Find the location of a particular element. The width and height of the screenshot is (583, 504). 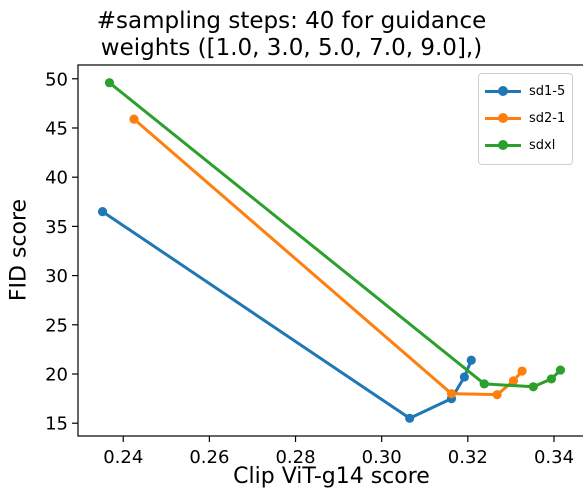

chart-title-line-2: weights ([1.0, 3.0, 5.0, 7.0, 9.0],) is located at coordinates (291, 48).